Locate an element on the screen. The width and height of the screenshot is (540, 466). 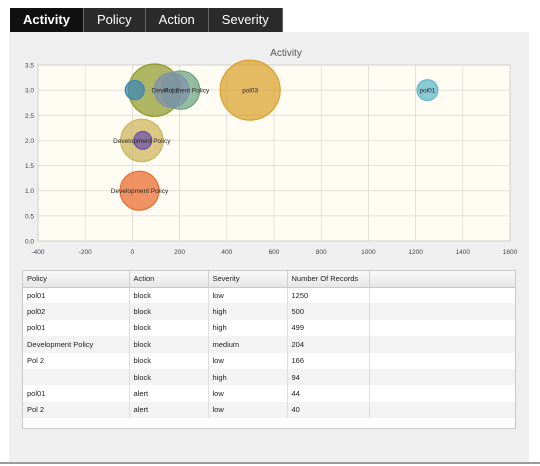
table-cell is located at coordinates (76, 377).